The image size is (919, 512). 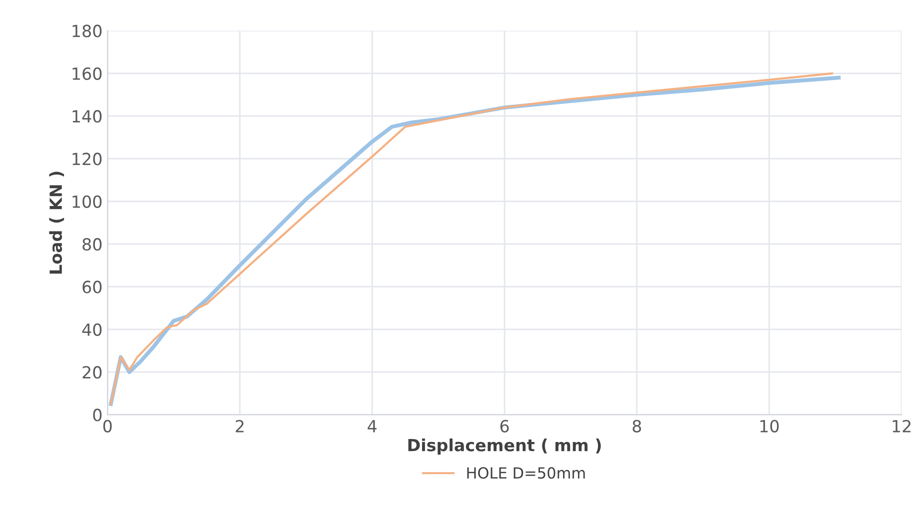 What do you see at coordinates (92, 329) in the screenshot?
I see `y-tick-label: 40` at bounding box center [92, 329].